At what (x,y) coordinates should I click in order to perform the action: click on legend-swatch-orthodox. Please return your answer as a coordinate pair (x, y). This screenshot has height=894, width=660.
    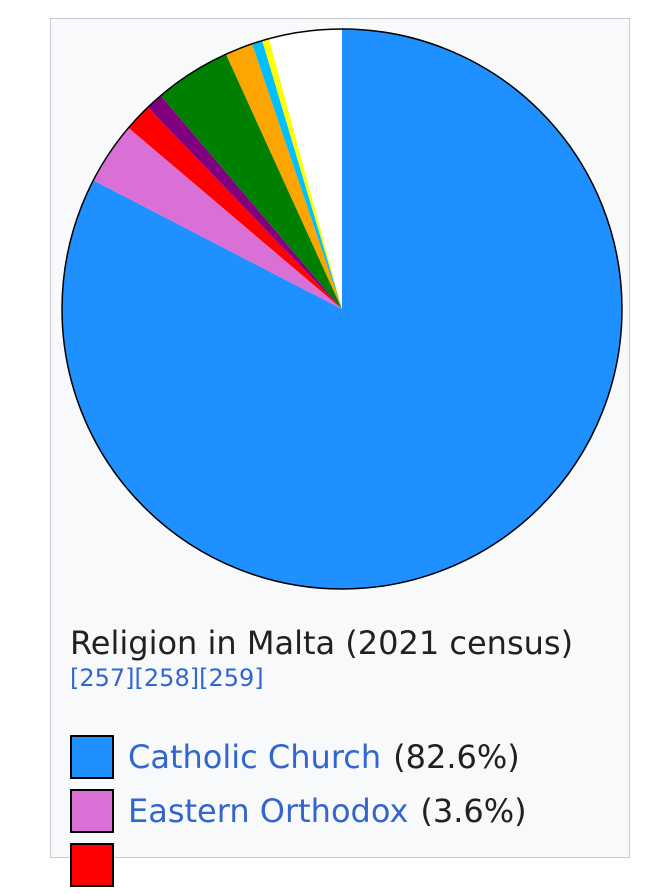
    Looking at the image, I should click on (92, 811).